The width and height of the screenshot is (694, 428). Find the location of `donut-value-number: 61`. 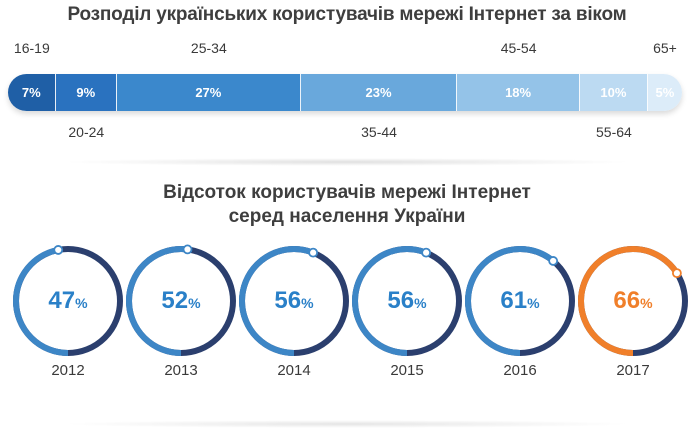

donut-value-number: 61 is located at coordinates (514, 300).